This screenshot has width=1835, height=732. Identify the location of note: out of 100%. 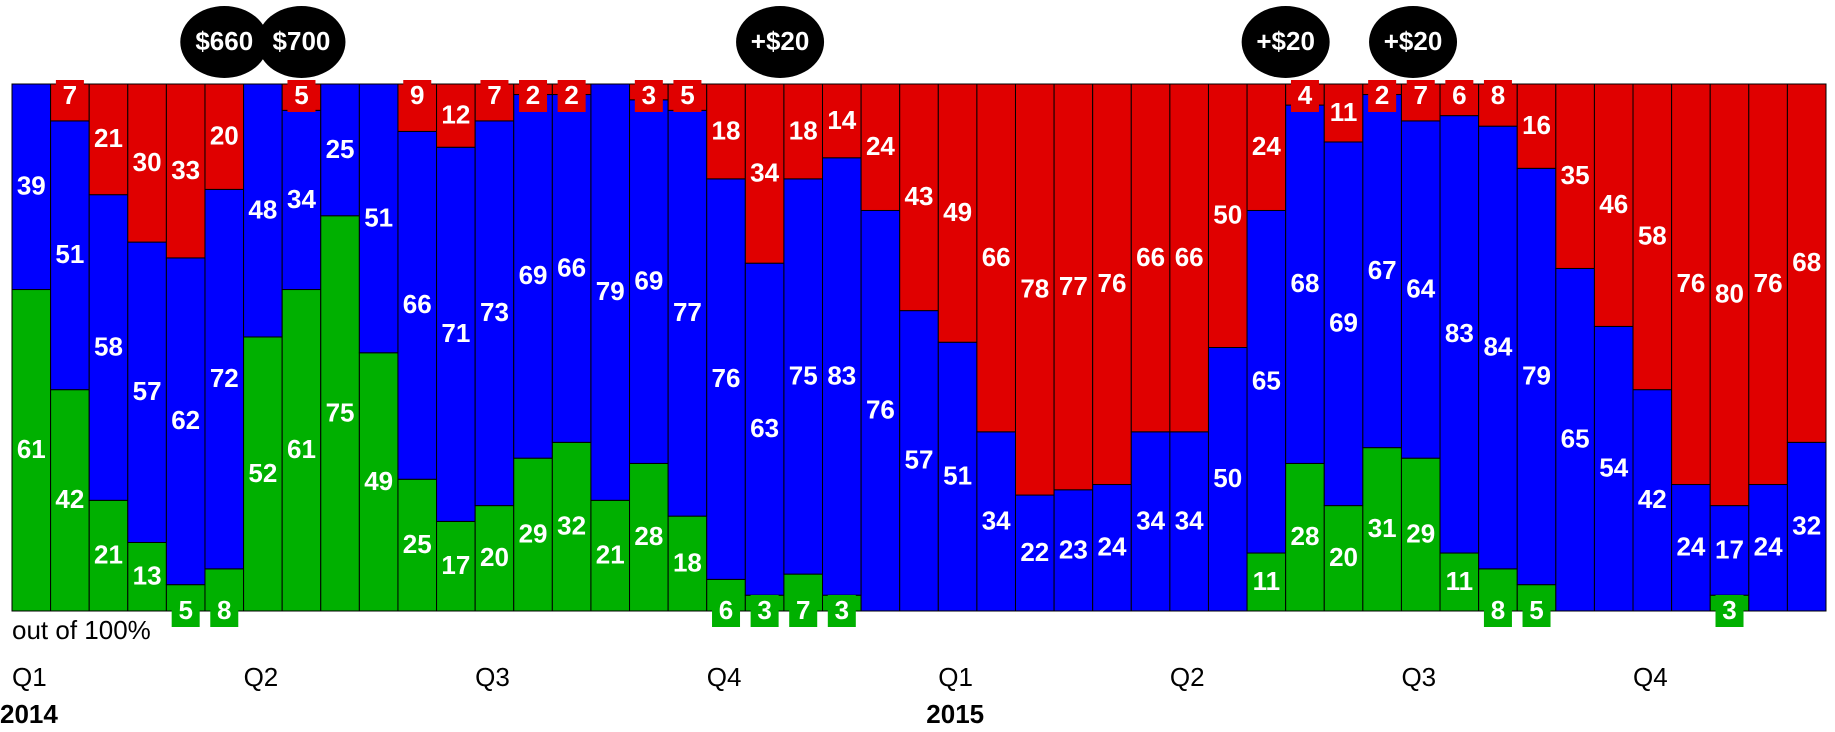
(81, 630).